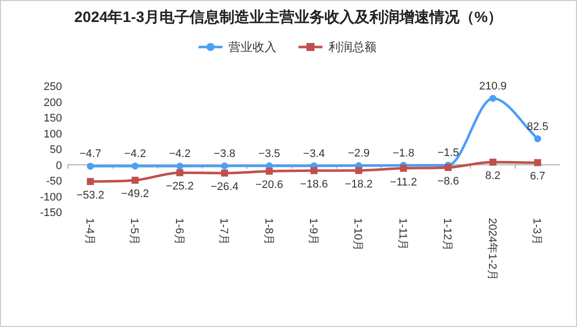 This screenshot has height=327, width=577. I want to click on x-tick-label: 1-6月, so click(178, 231).